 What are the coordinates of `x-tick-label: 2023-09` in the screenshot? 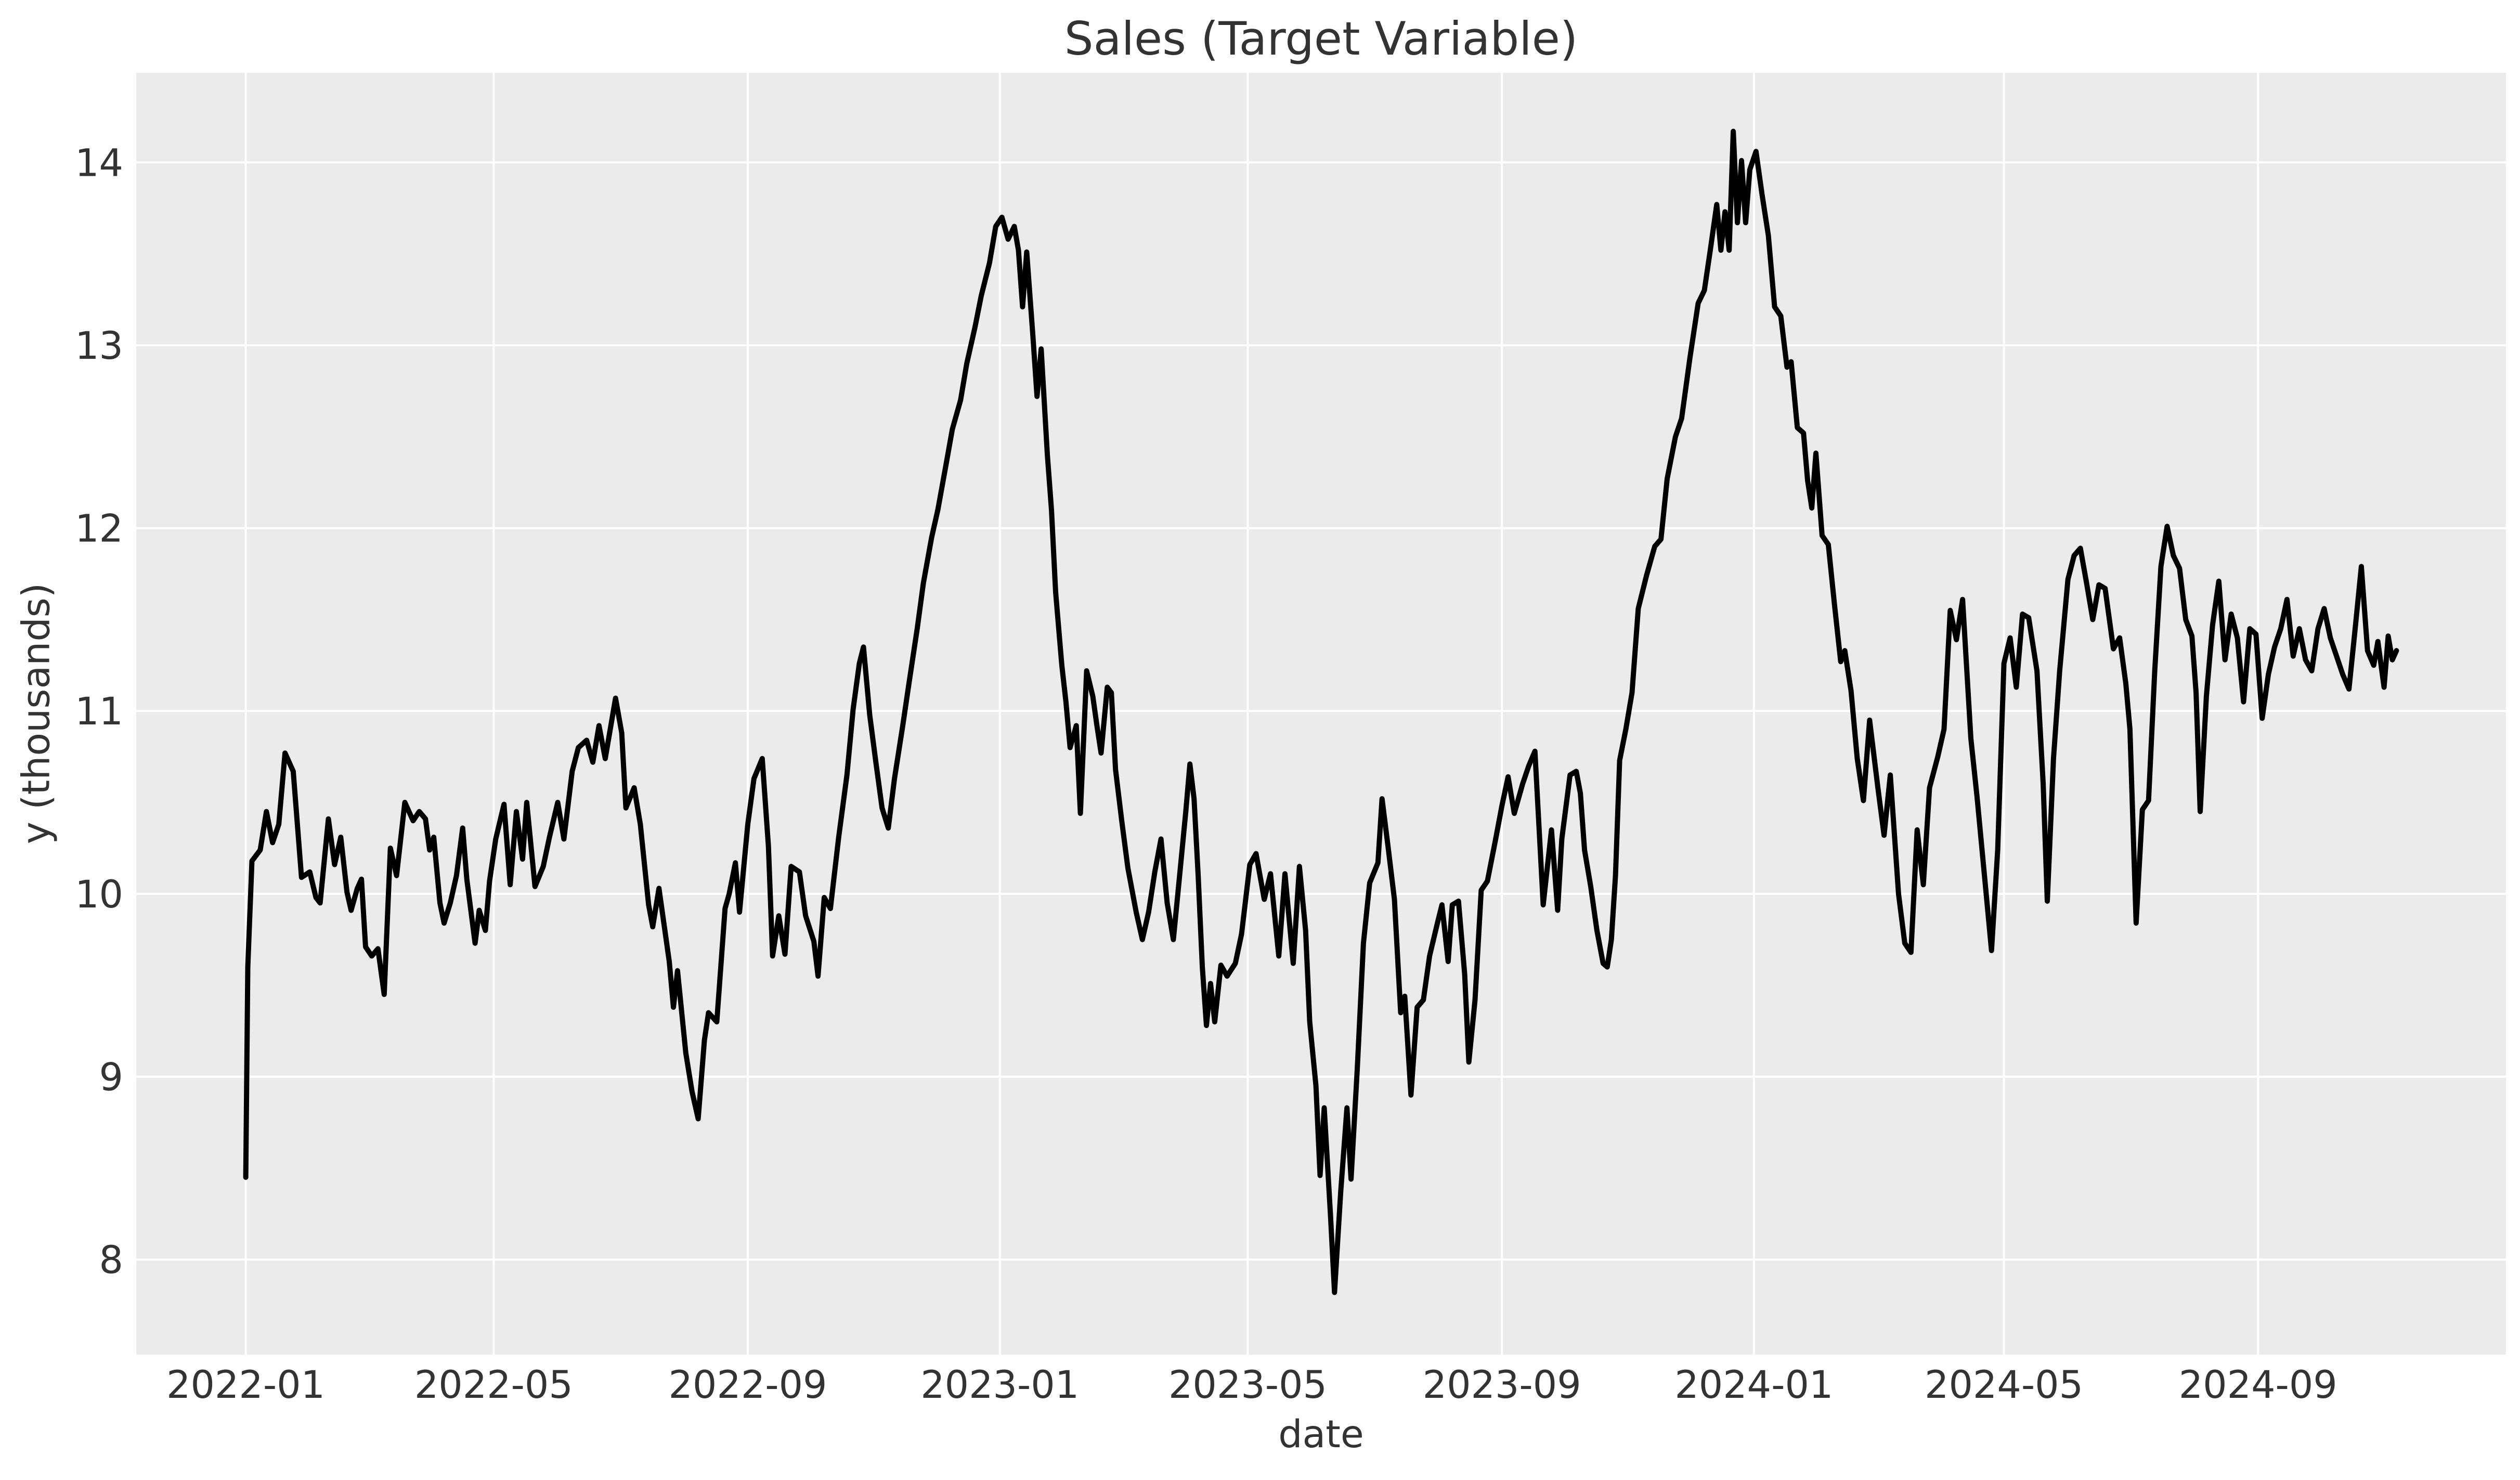 It's located at (1502, 1385).